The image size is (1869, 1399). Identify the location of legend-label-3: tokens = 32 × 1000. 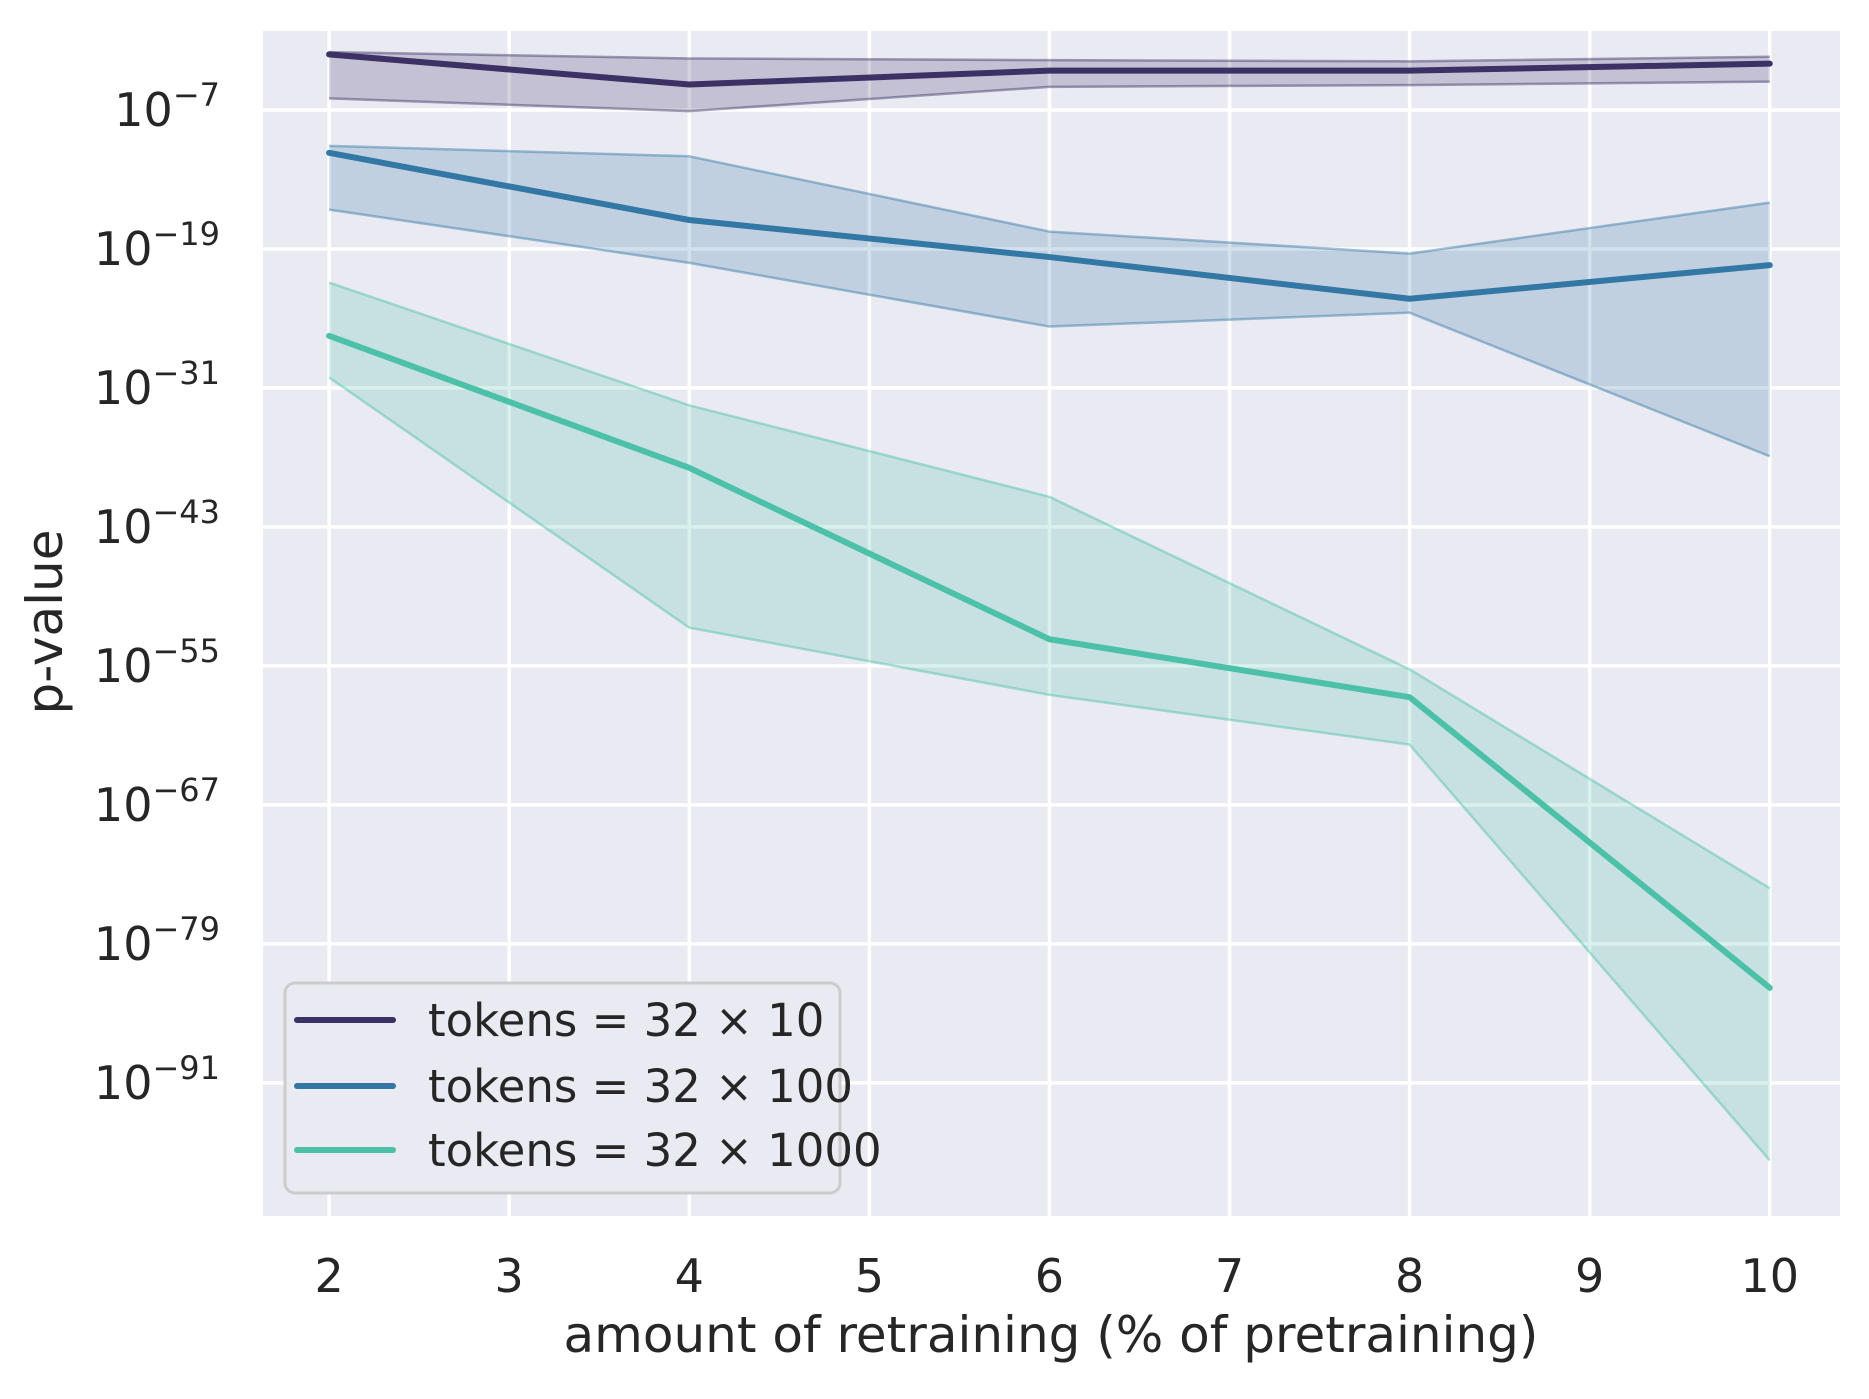
(655, 1150).